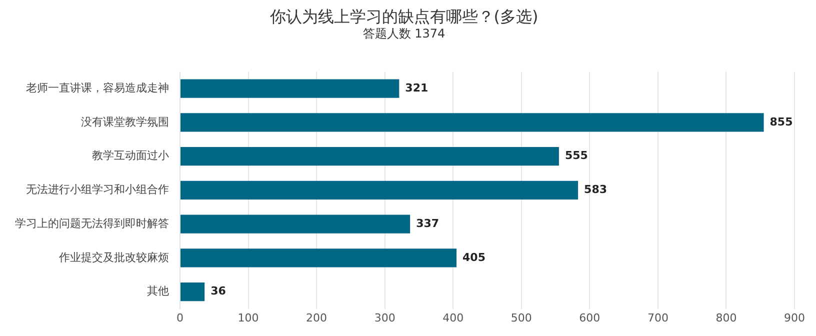  Describe the element at coordinates (385, 317) in the screenshot. I see `x-tick-label: 300` at that location.